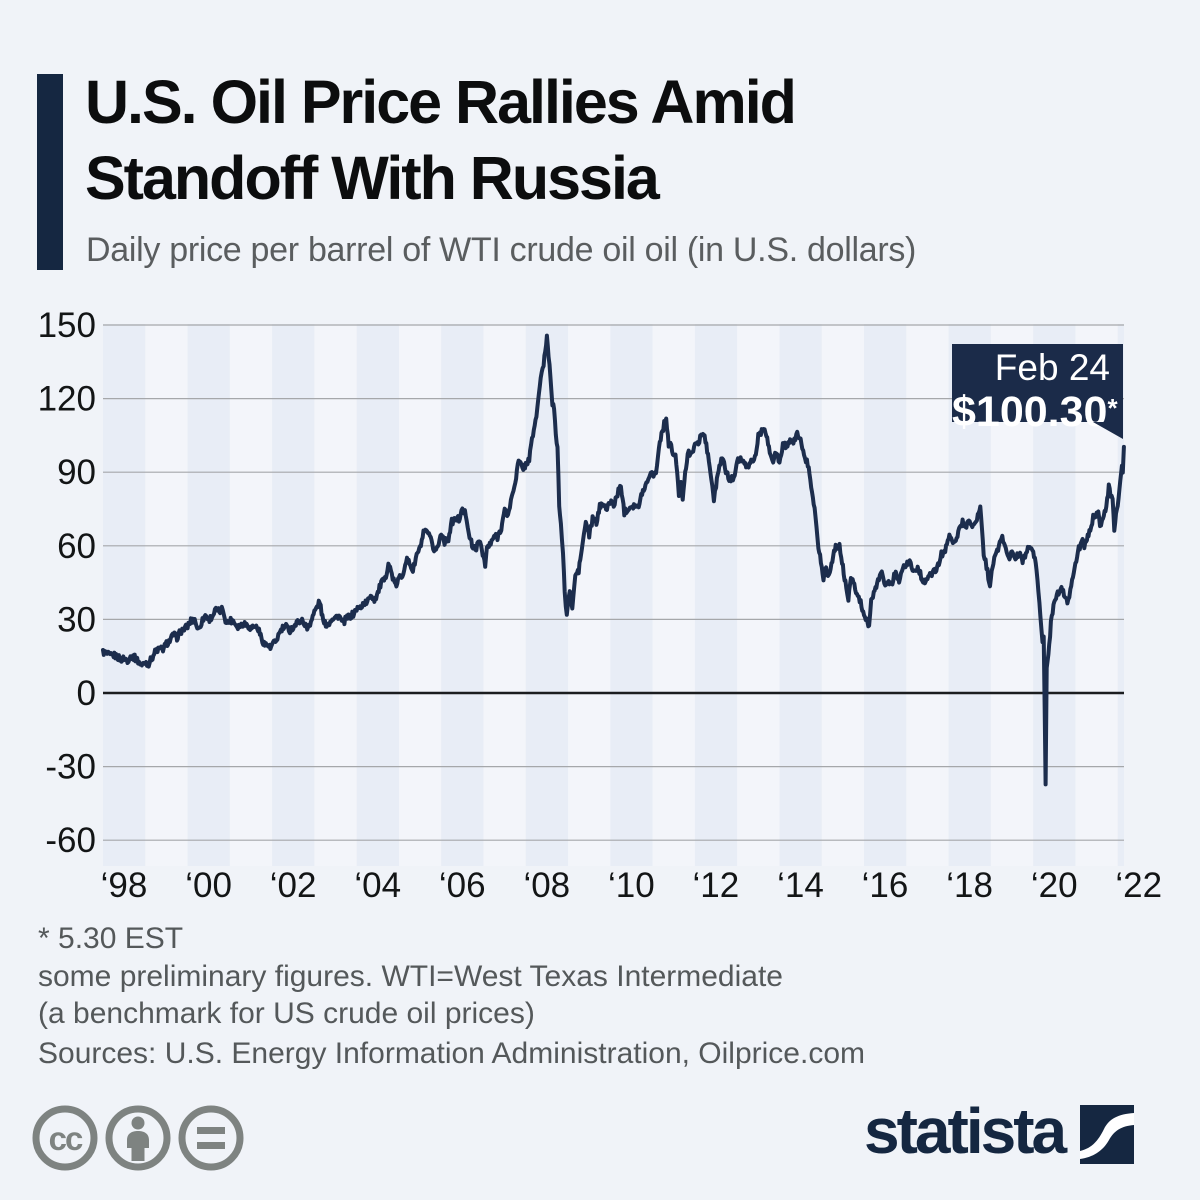  What do you see at coordinates (372, 178) in the screenshot?
I see `page-title-line-2: Standoff With Russia` at bounding box center [372, 178].